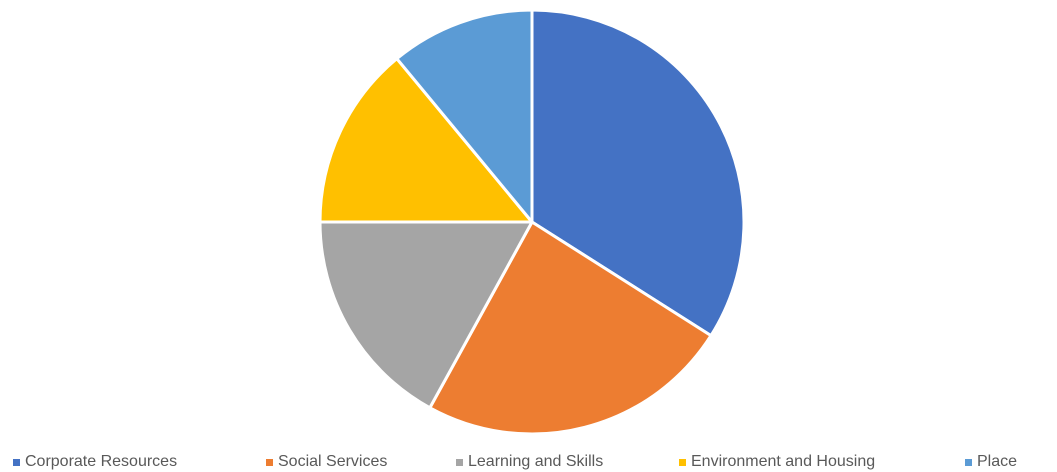  Describe the element at coordinates (16, 462) in the screenshot. I see `legend-swatch-corporate-resources` at that location.